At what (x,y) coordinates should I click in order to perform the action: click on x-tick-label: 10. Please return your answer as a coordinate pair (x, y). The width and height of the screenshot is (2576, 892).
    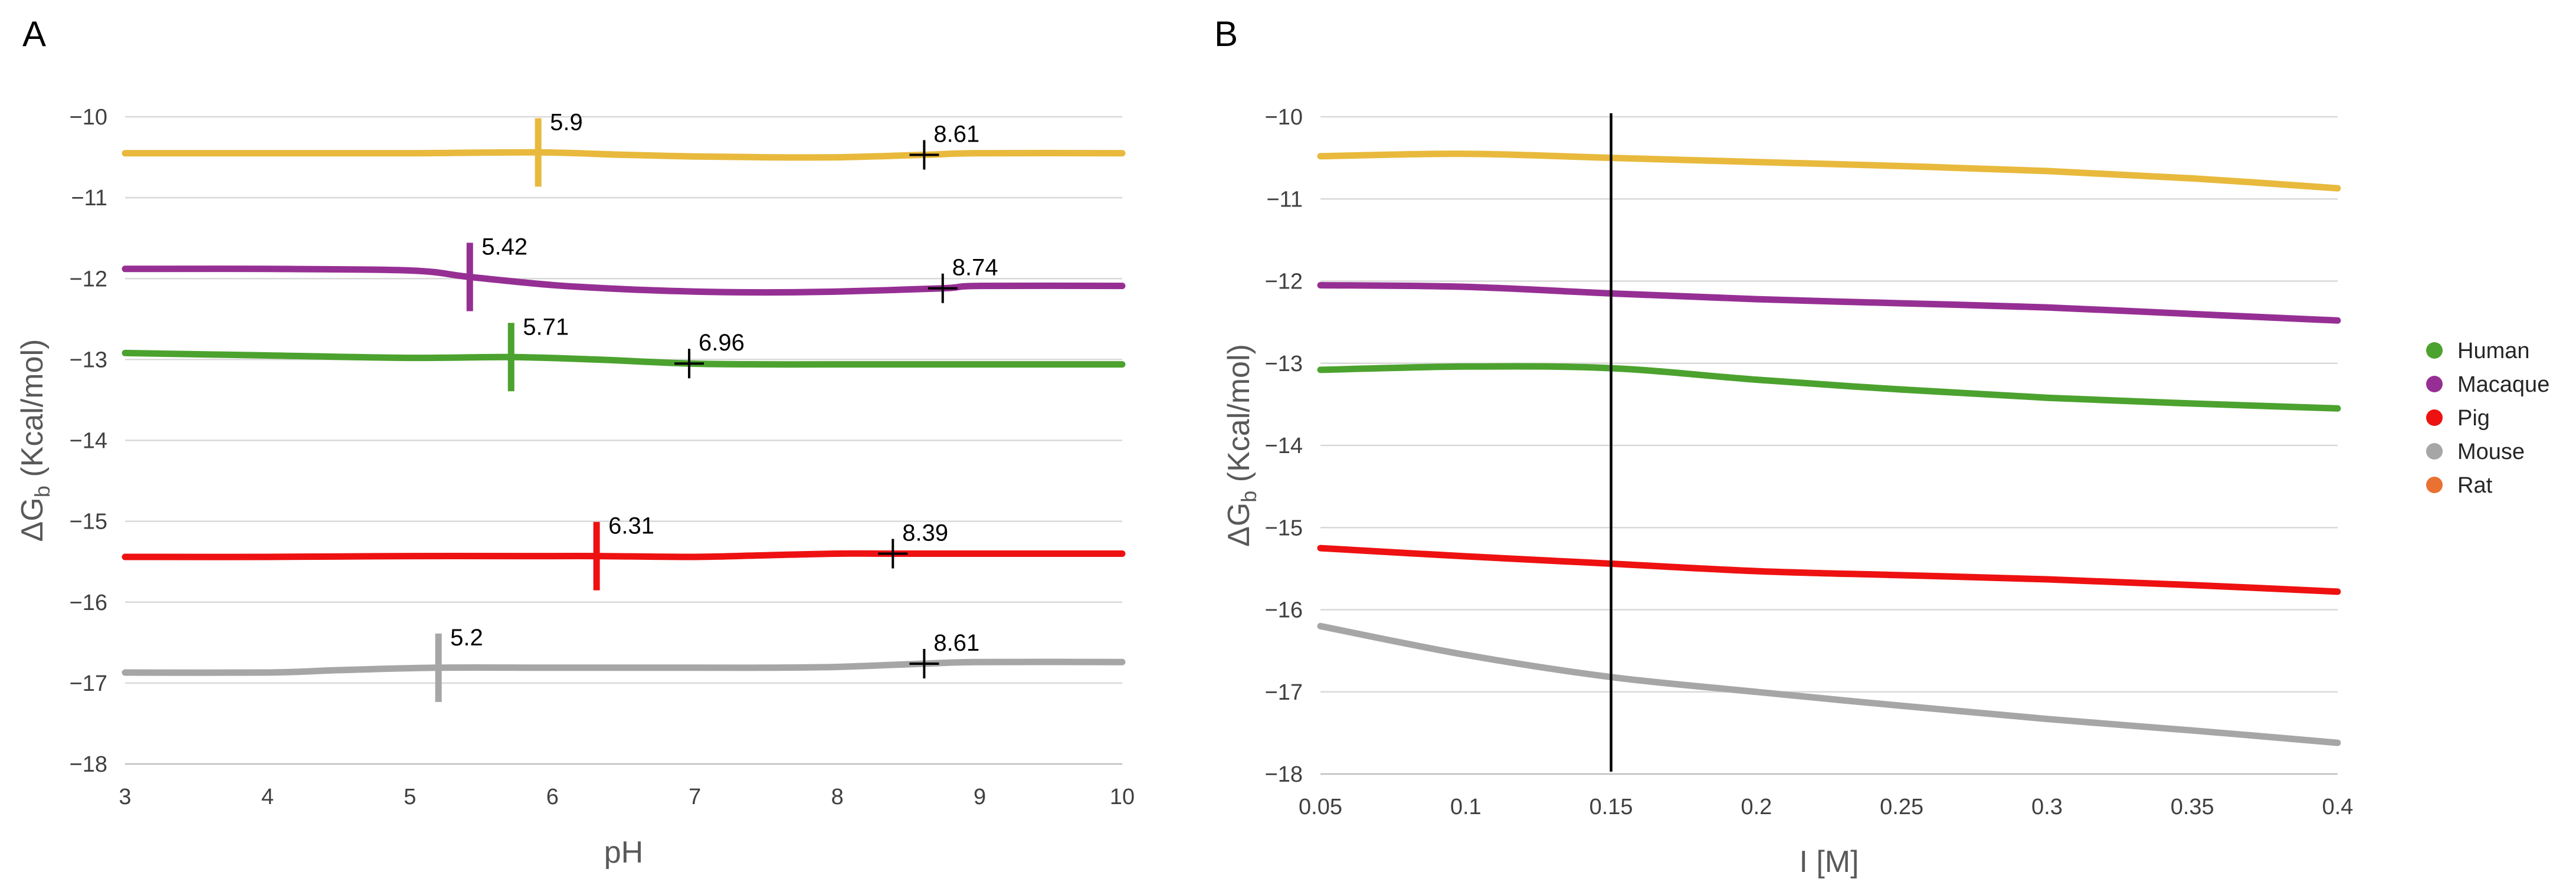
    Looking at the image, I should click on (1122, 797).